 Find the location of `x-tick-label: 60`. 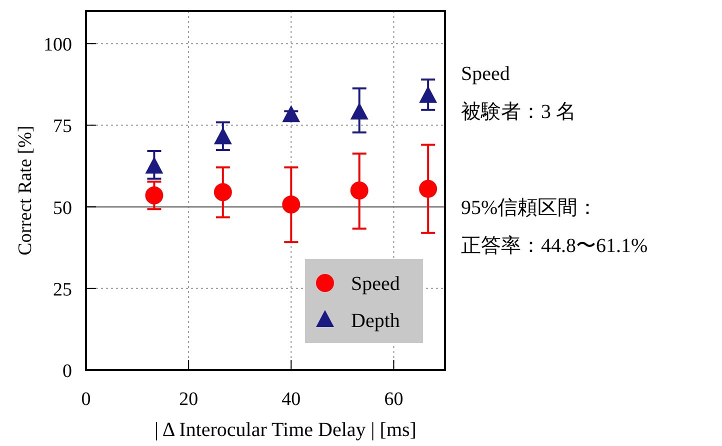

x-tick-label: 60 is located at coordinates (394, 399).